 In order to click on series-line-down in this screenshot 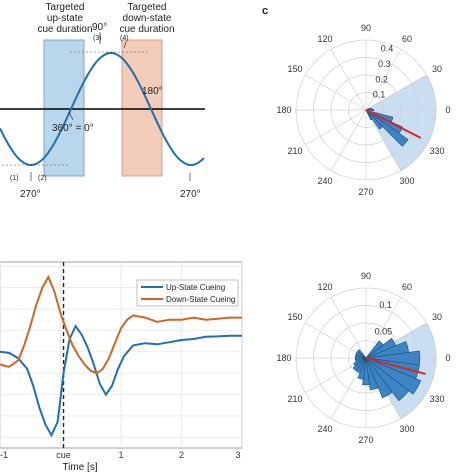, I will do `click(121, 324)`.